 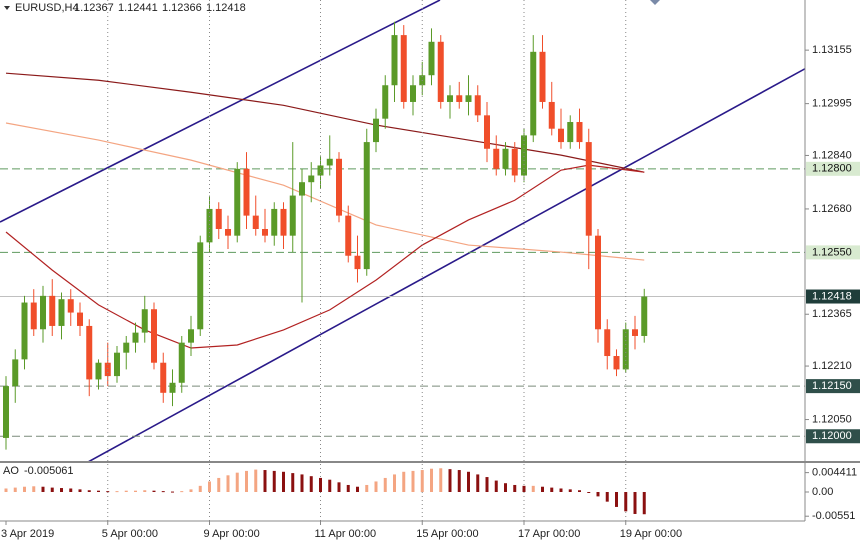 I want to click on level-label: 1.12800, so click(x=832, y=169).